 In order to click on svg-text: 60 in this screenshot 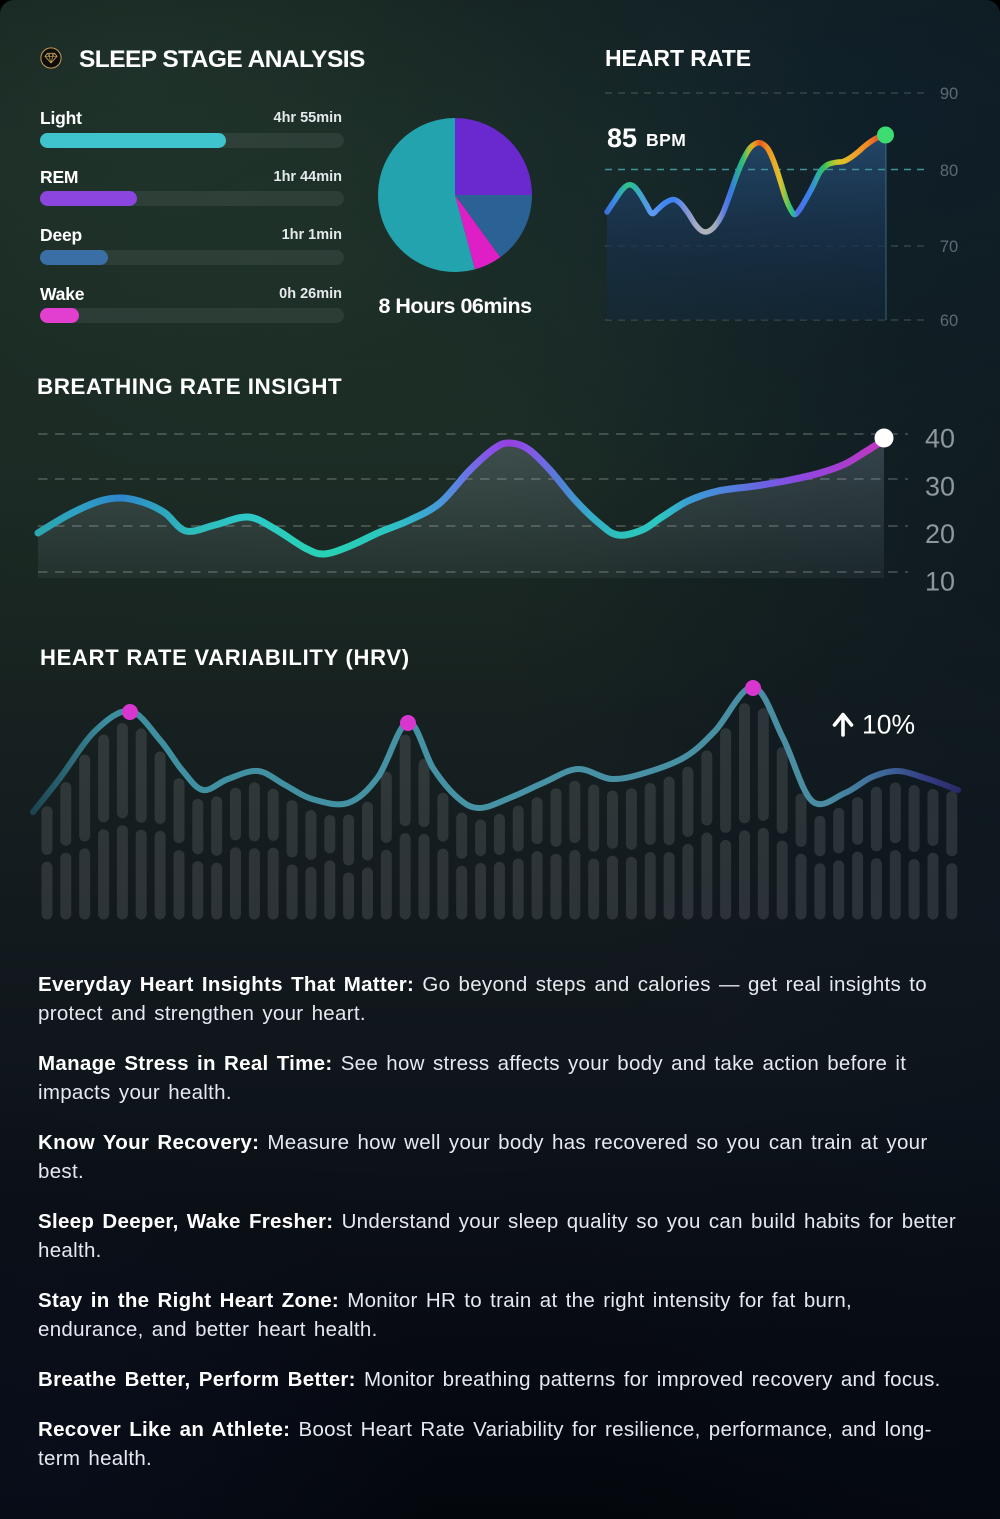, I will do `click(949, 321)`.